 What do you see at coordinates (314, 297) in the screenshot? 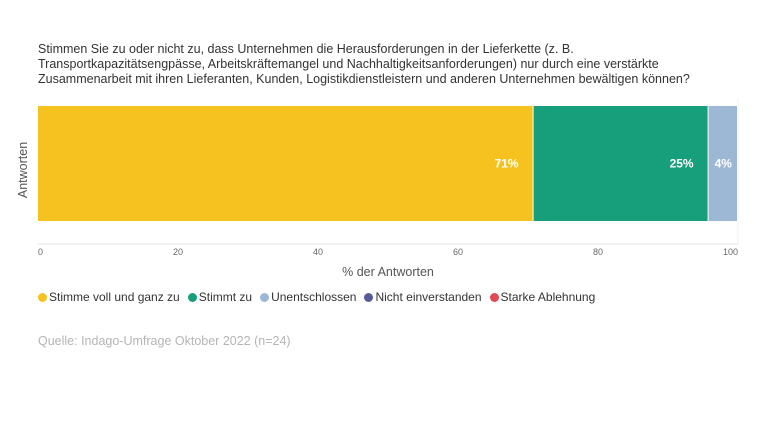
I see `legend-label: Unentschlossen` at bounding box center [314, 297].